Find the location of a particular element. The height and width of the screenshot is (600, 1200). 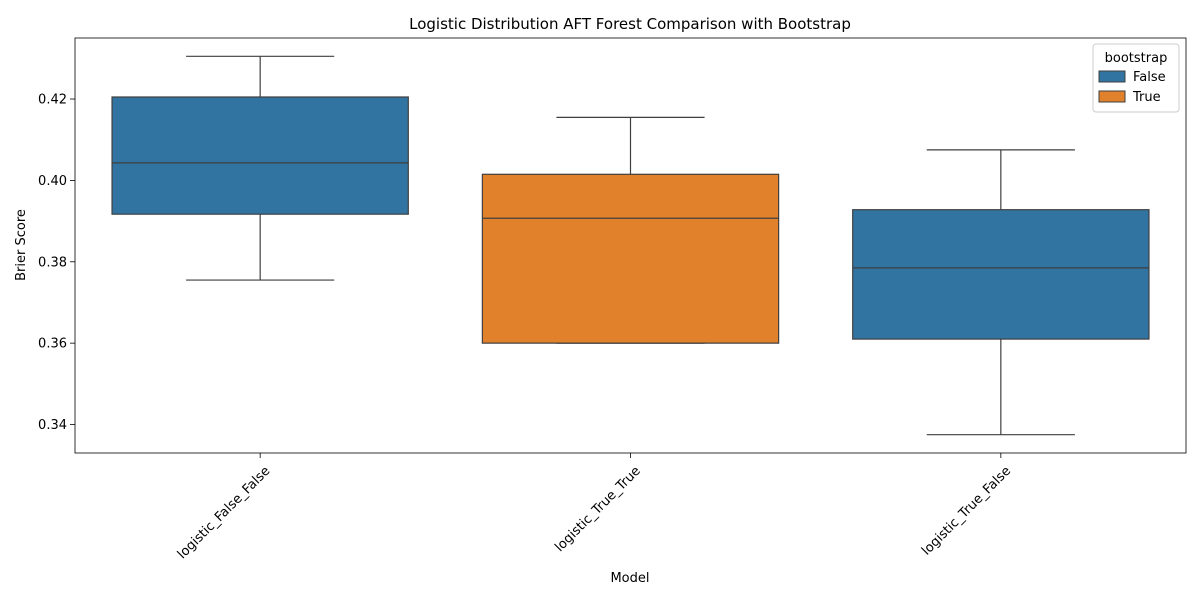

x-tick-label: logistic_True_True is located at coordinates (597, 509).